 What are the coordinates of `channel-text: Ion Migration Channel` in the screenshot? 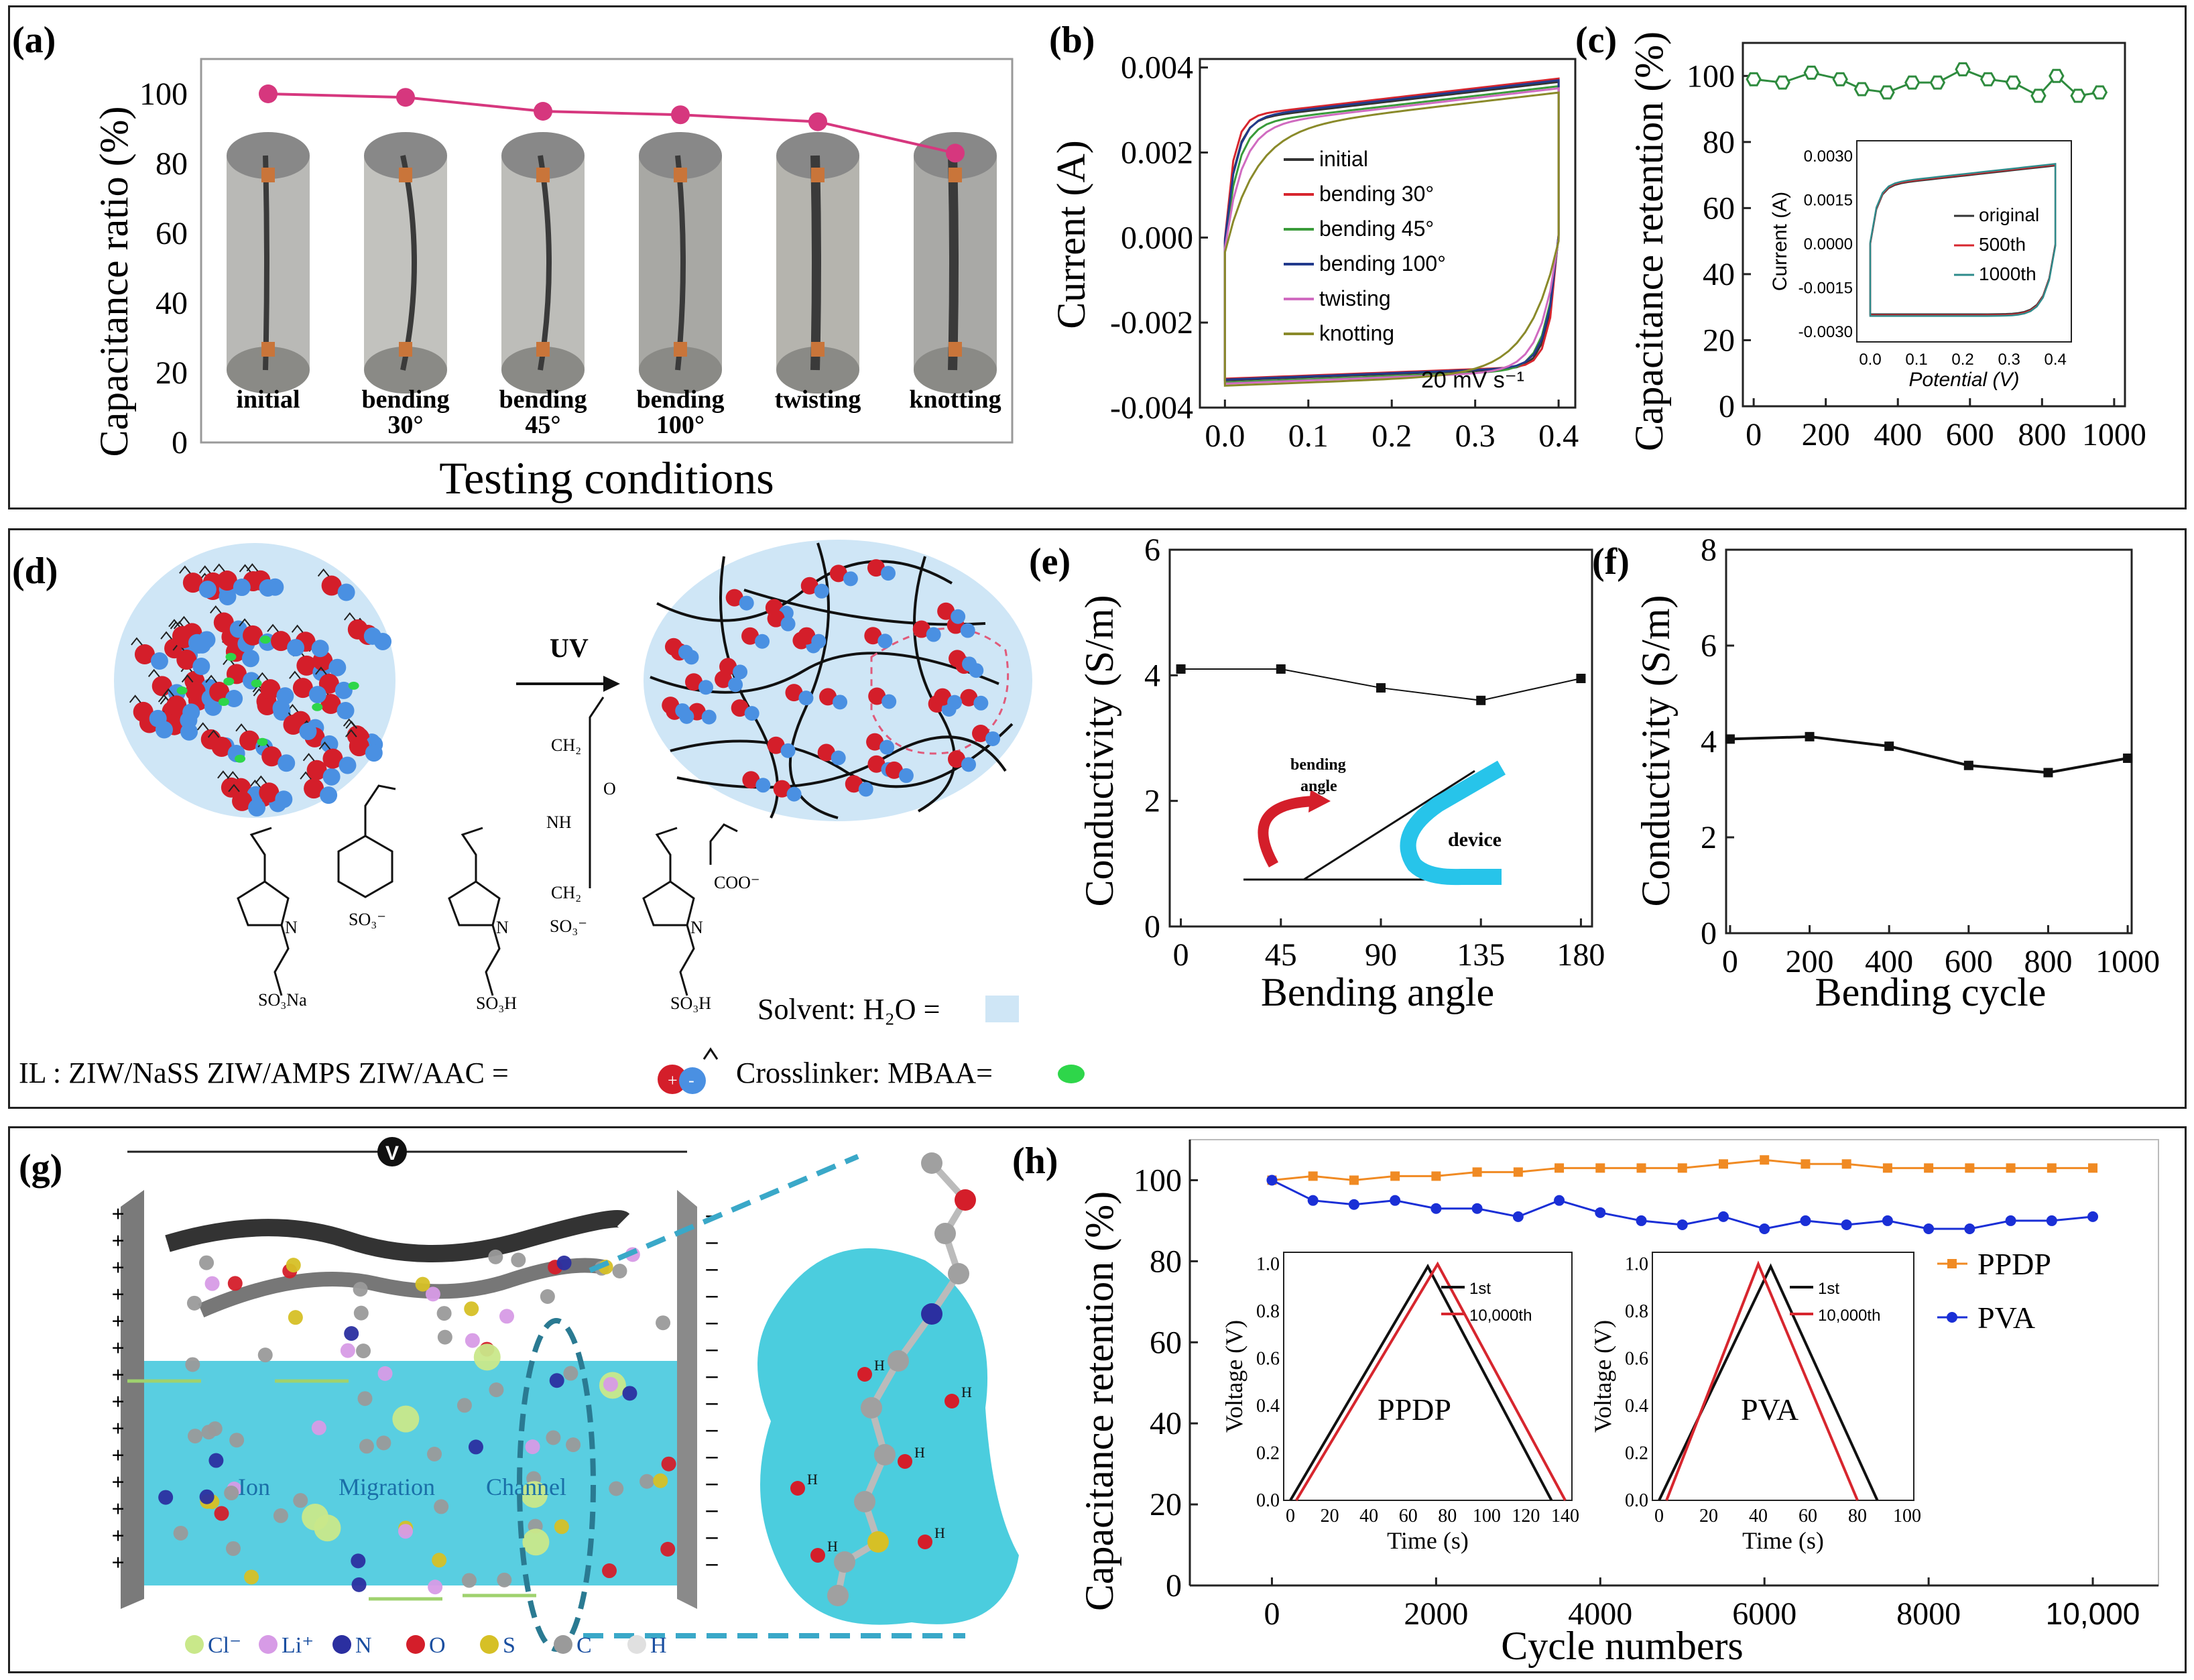 It's located at (402, 1487).